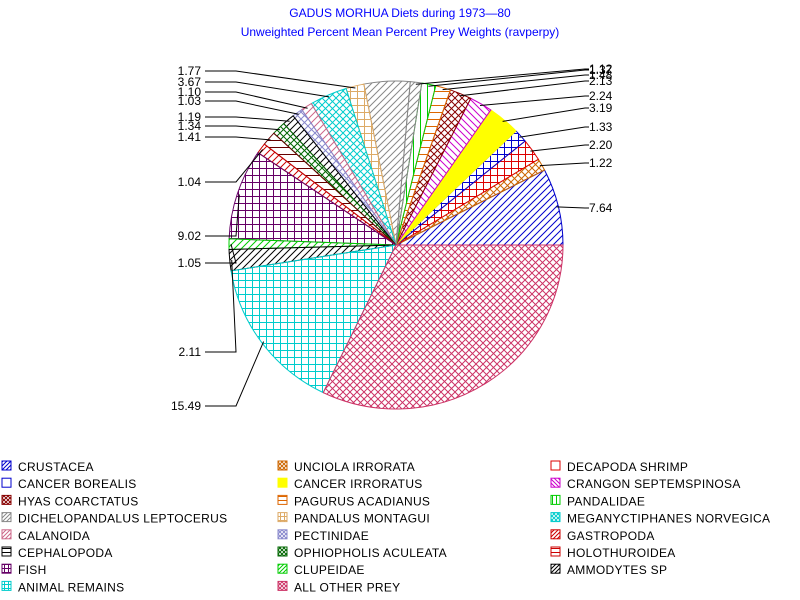  I want to click on legend-label: CEPHALOPODA, so click(65, 553).